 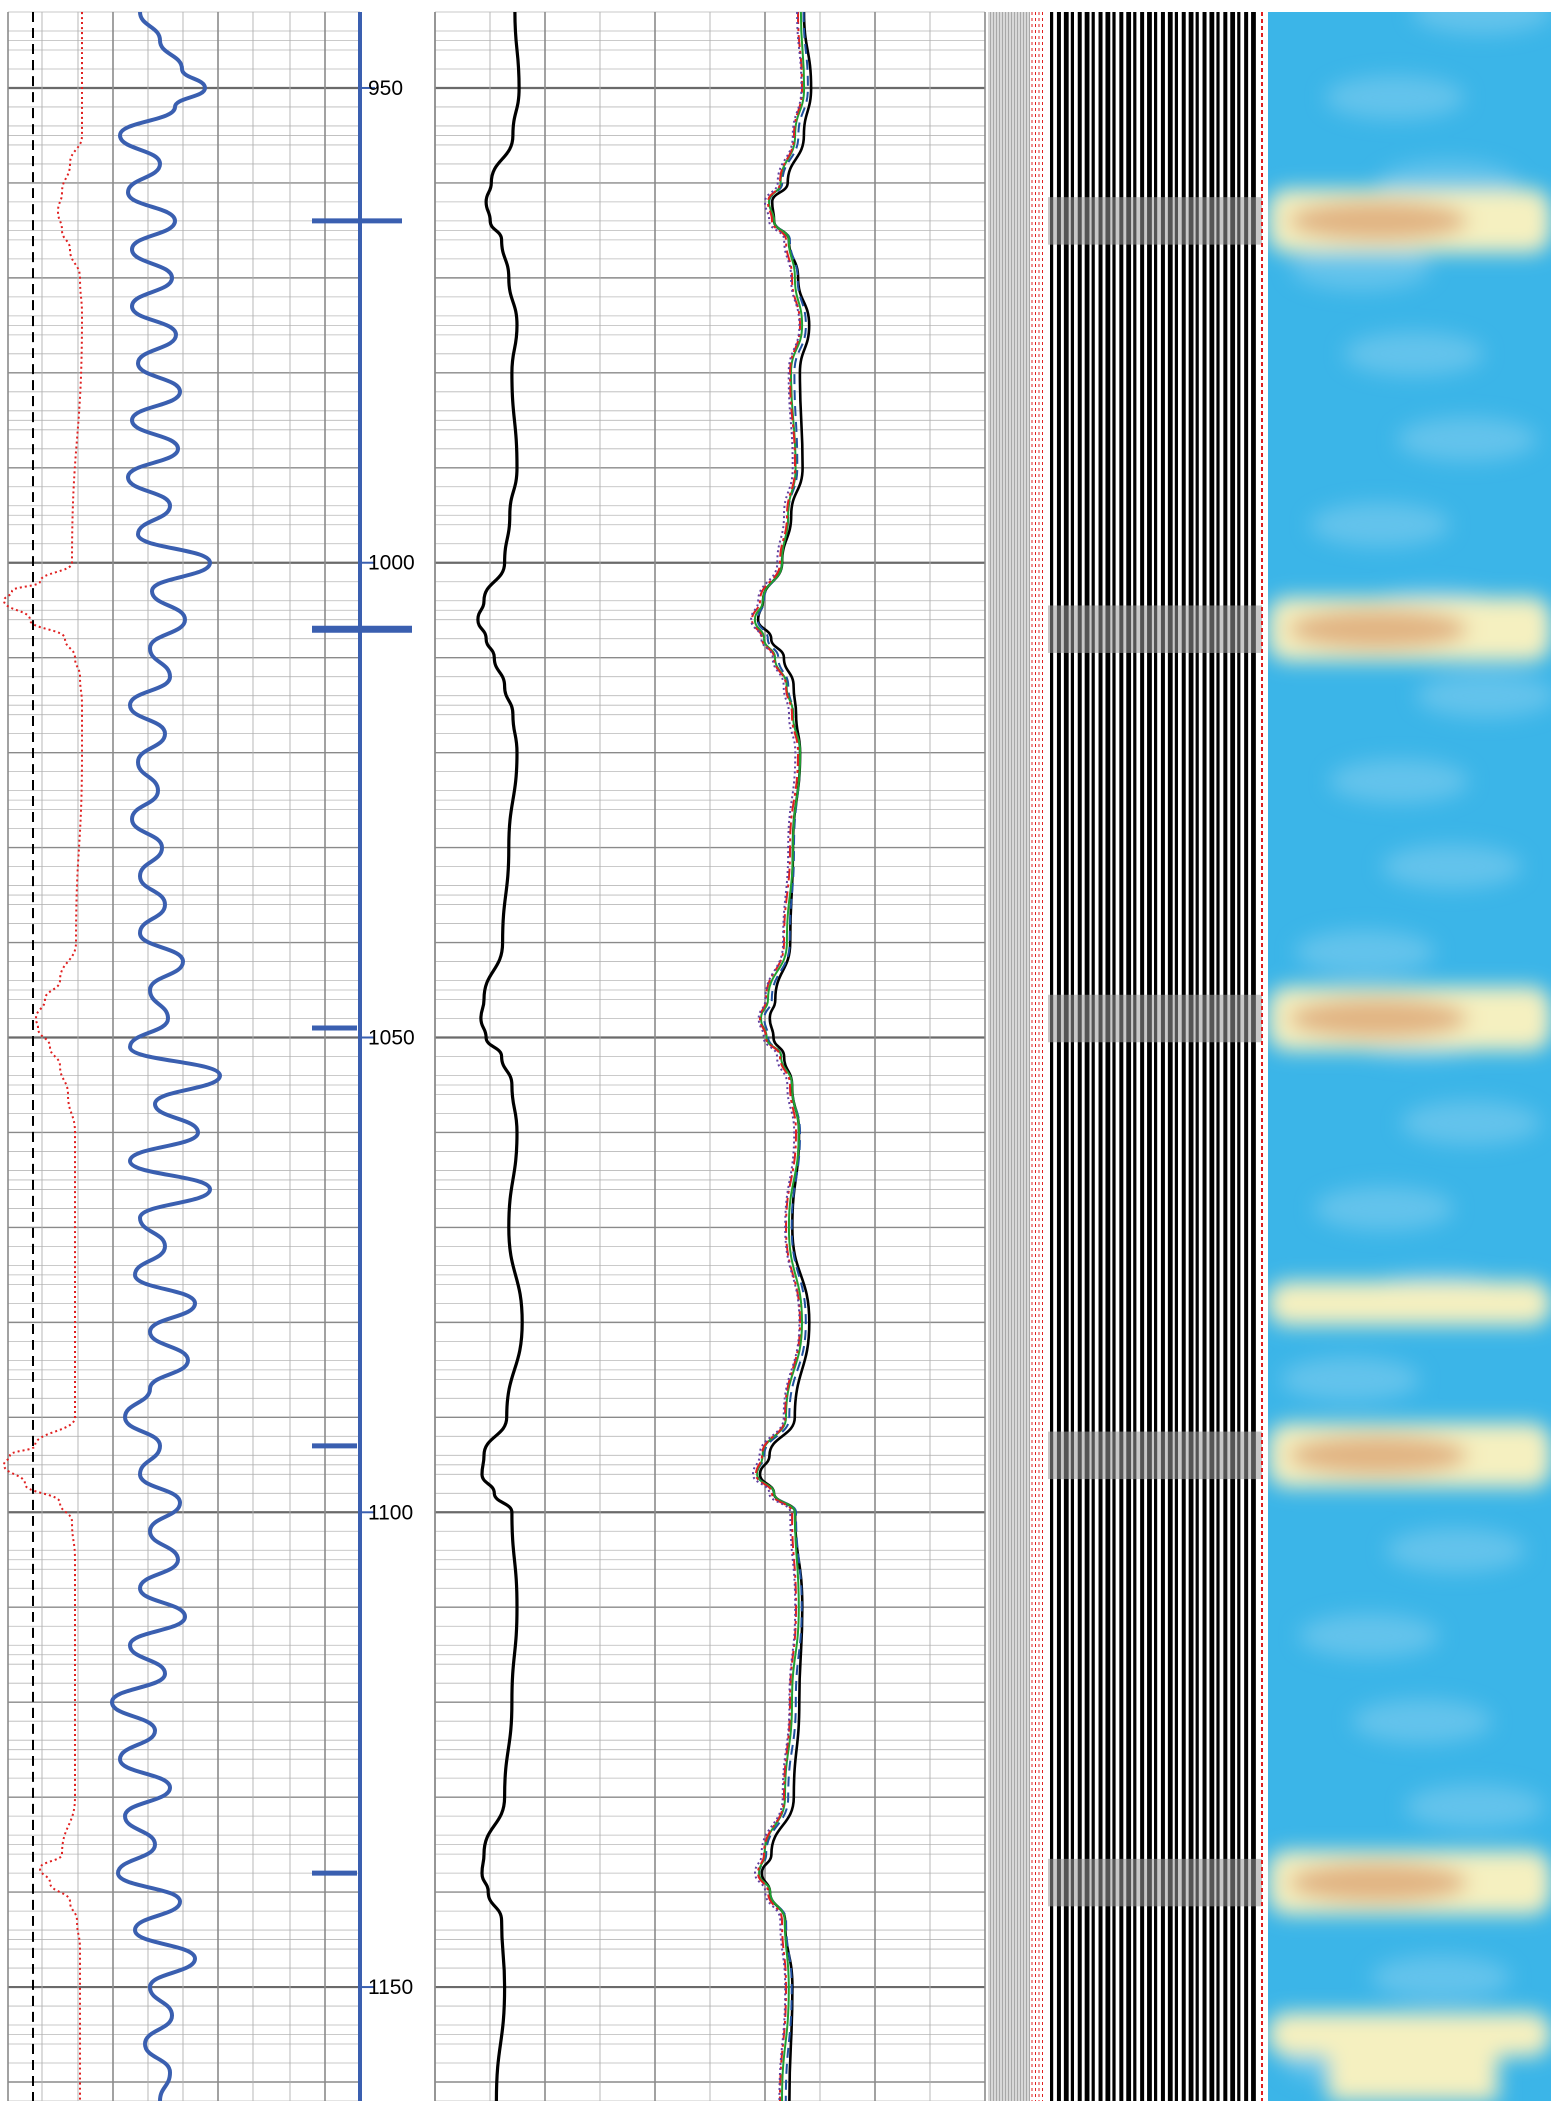 I want to click on depth-tick-label: 1000, so click(x=391, y=563).